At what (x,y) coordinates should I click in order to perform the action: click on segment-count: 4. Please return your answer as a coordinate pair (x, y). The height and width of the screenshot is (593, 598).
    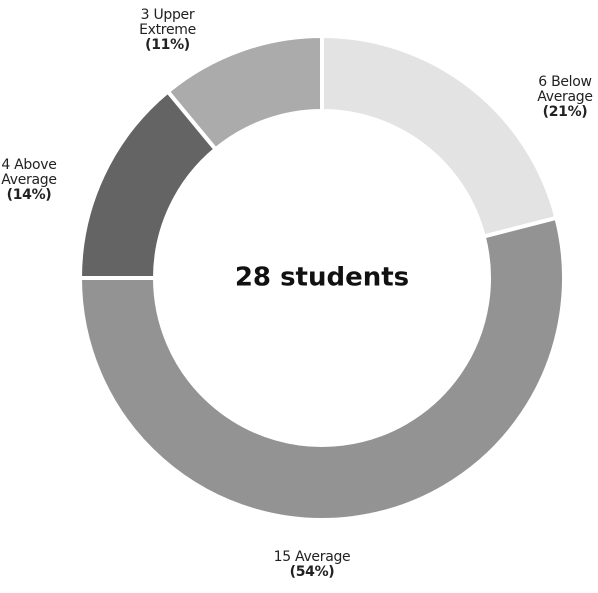
    Looking at the image, I should click on (5, 165).